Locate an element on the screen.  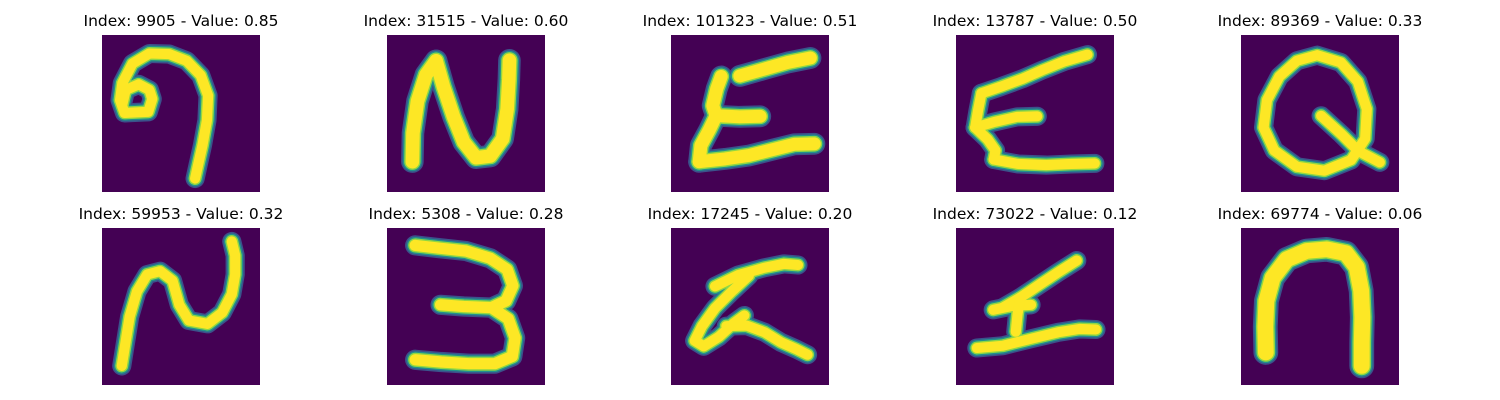
letter-n-glyph is located at coordinates (1320, 306).